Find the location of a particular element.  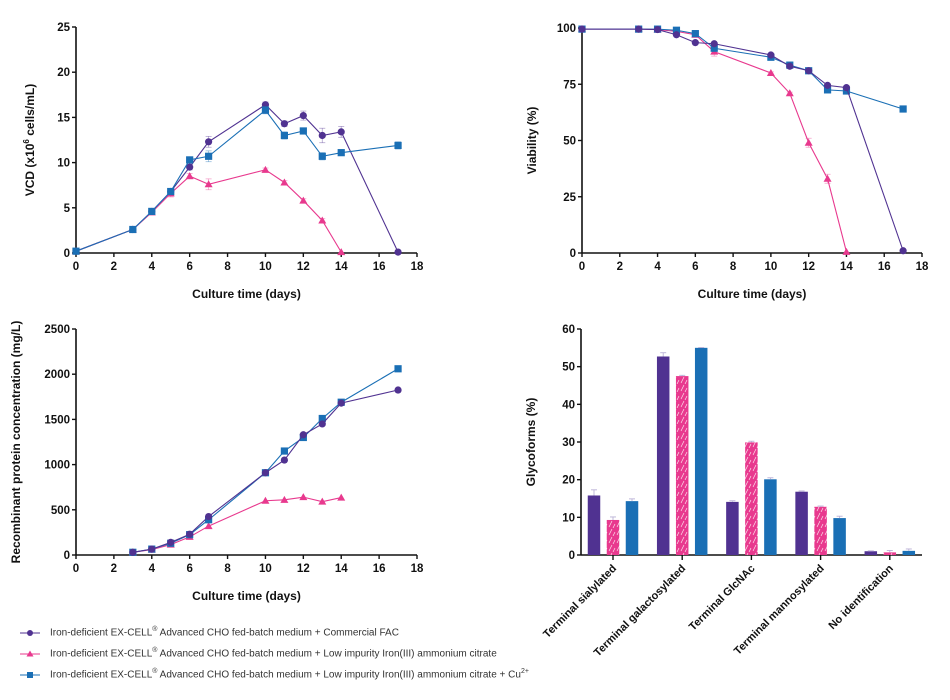

y-tick-label: 25 is located at coordinates (63, 28).